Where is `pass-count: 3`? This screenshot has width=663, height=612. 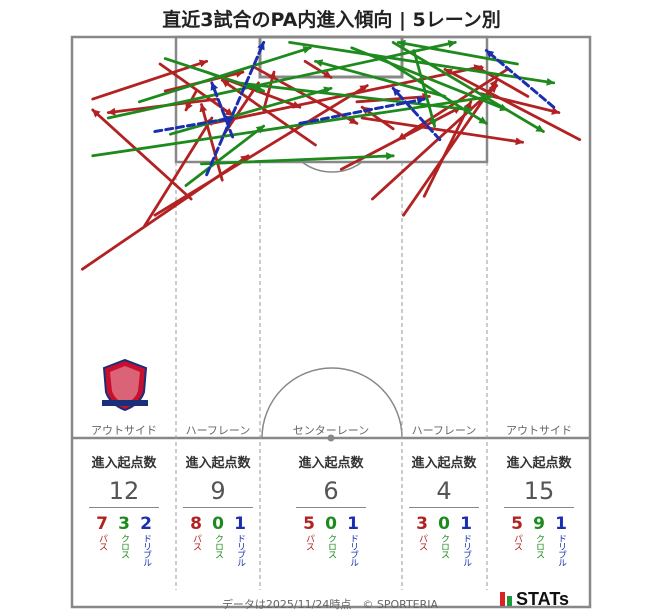 pass-count: 3 is located at coordinates (422, 524).